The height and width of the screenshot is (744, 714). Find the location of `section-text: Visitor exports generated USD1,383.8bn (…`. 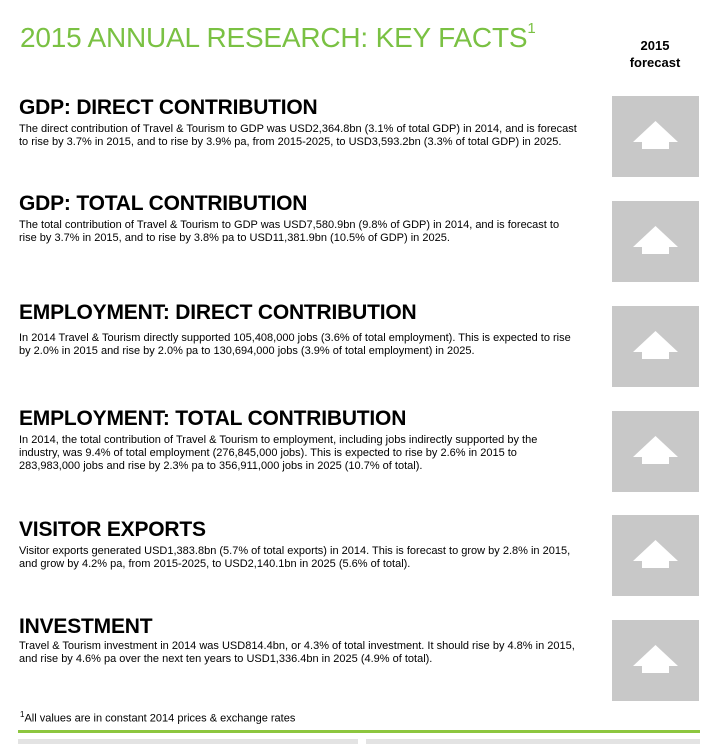

section-text: Visitor exports generated USD1,383.8bn (… is located at coordinates (295, 557).